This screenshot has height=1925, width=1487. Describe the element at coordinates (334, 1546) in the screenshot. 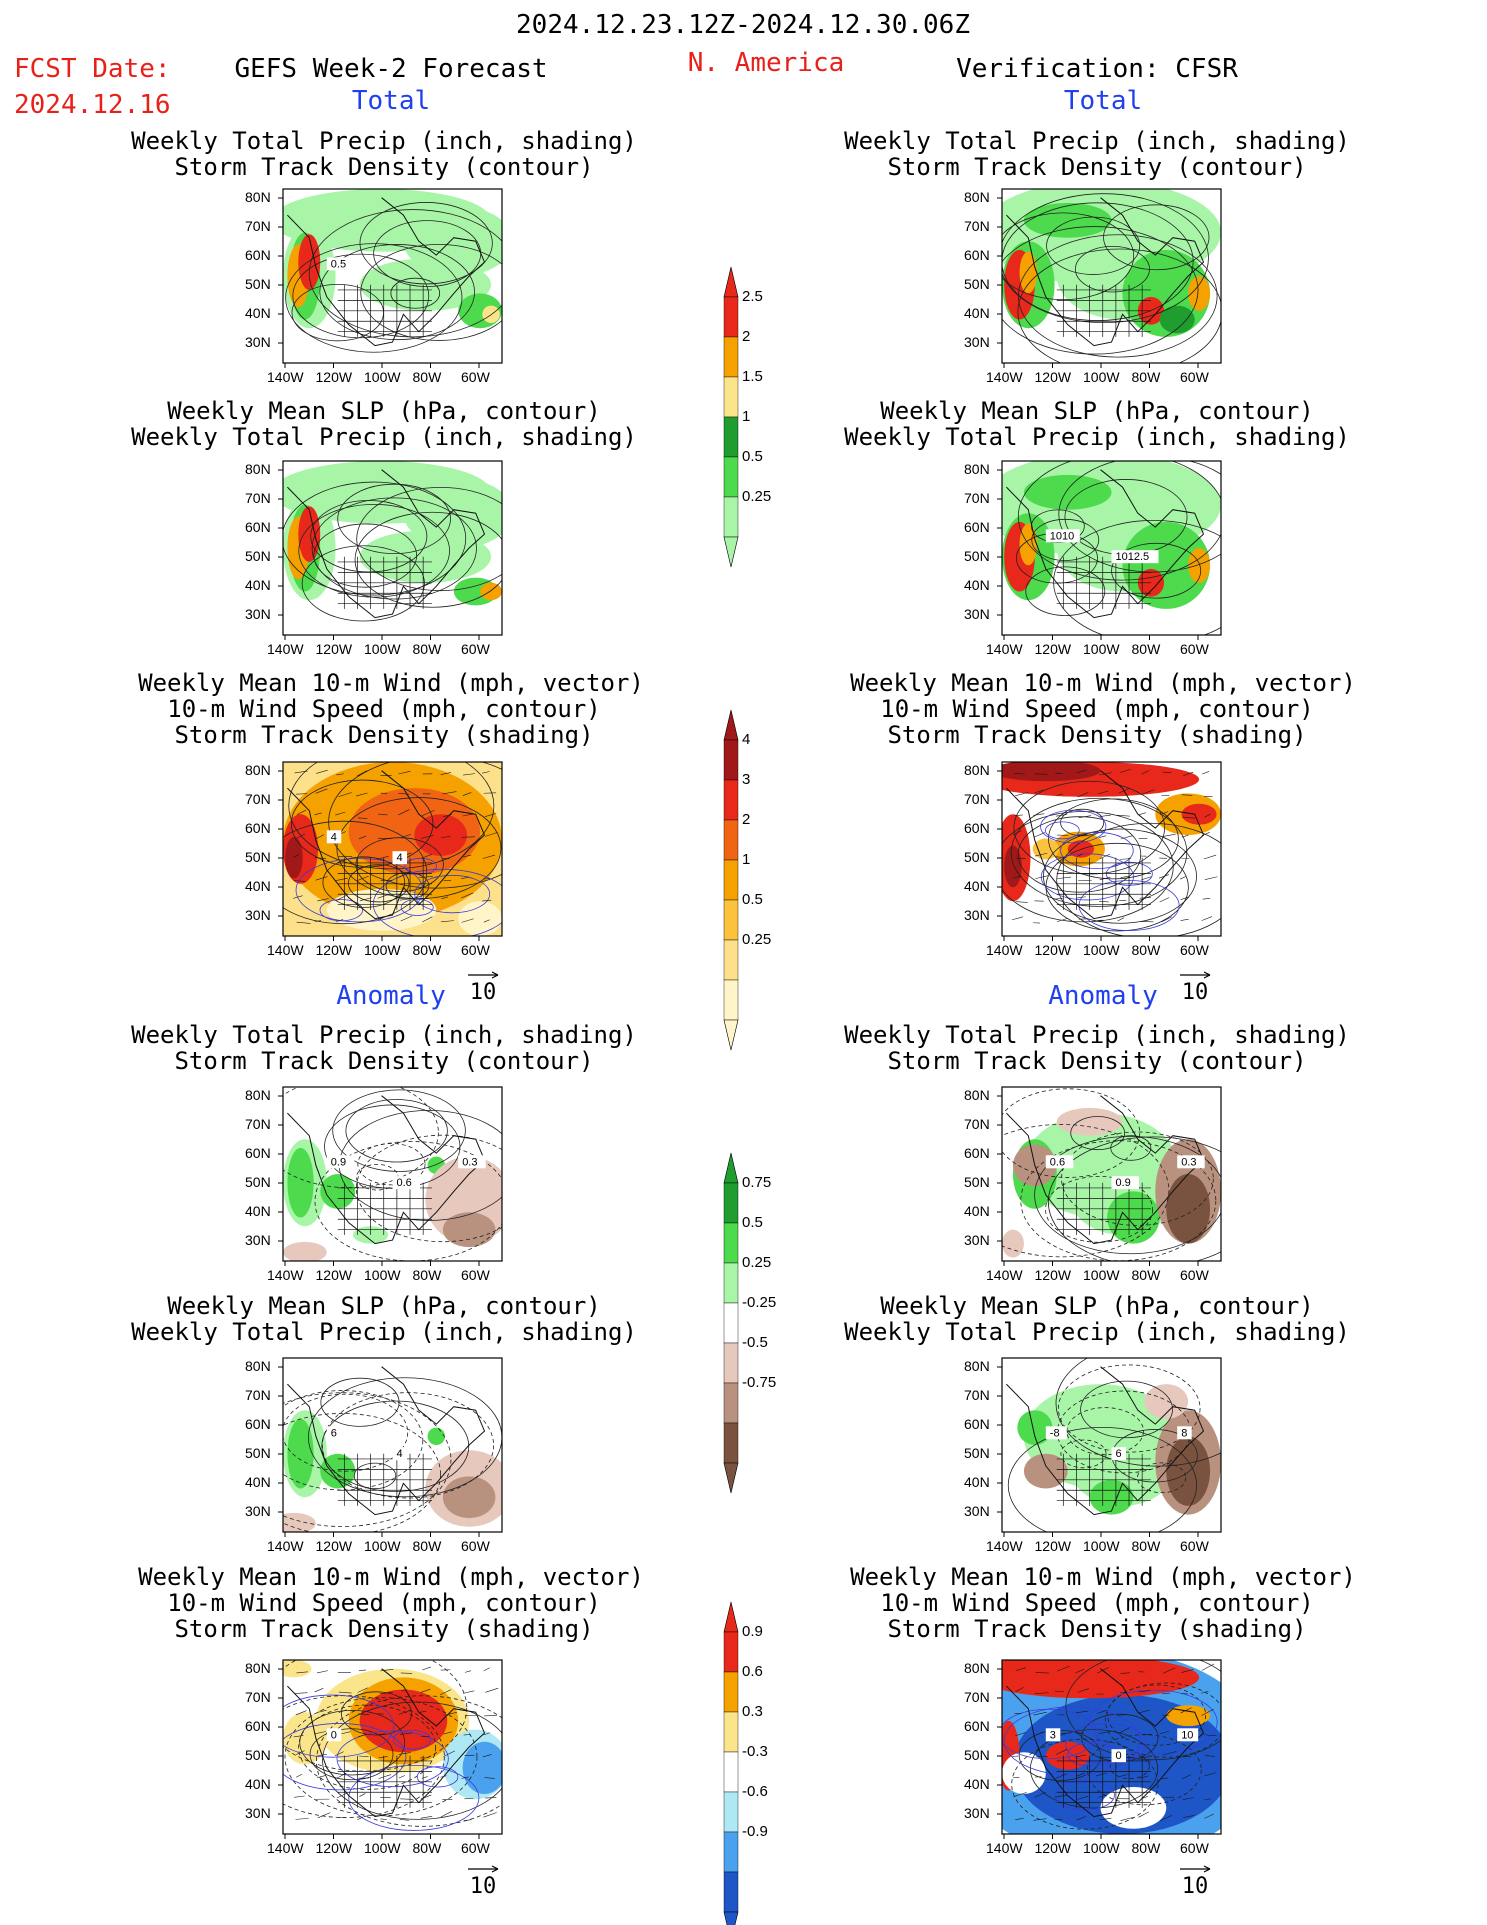

I see `fa-slp-precip-lon-tick: 120W` at that location.